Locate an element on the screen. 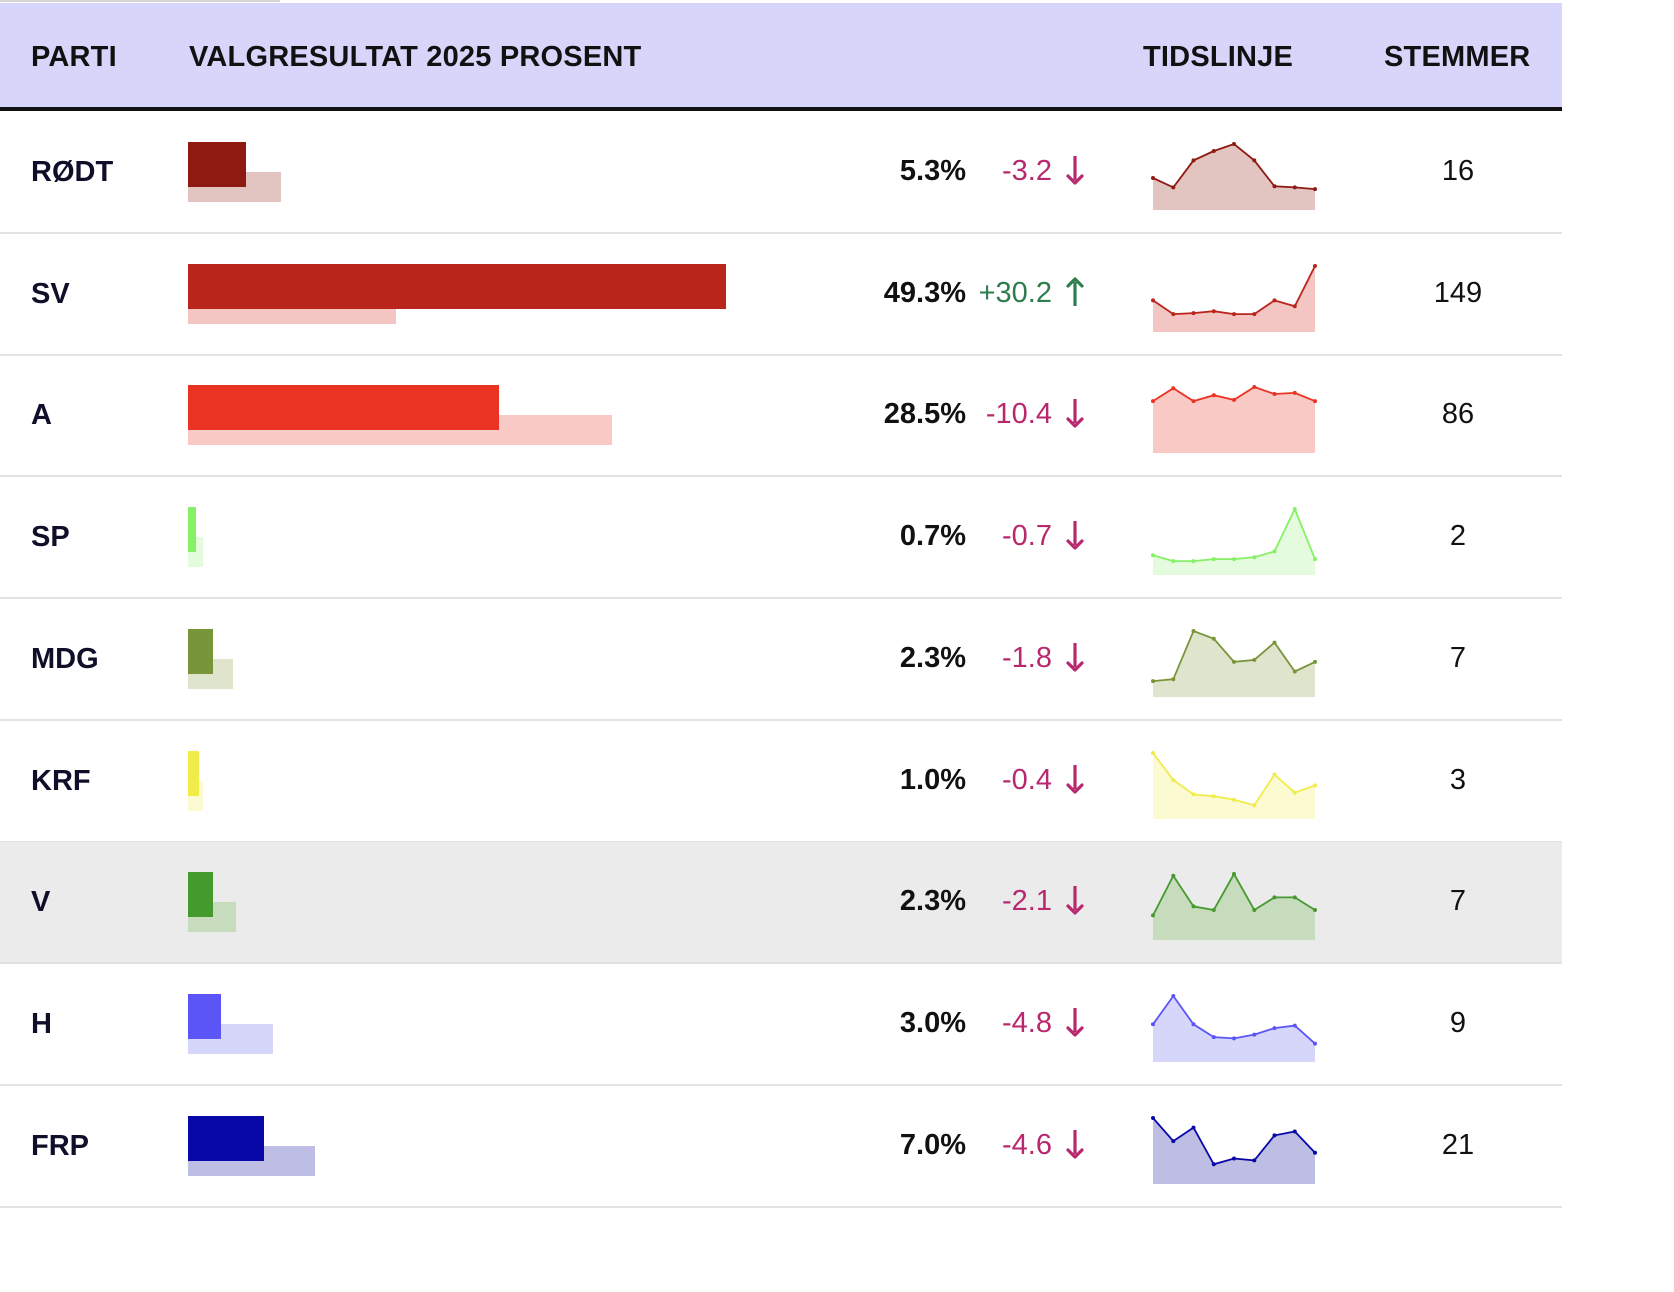 This screenshot has width=1674, height=1292. party-name: A is located at coordinates (41, 415).